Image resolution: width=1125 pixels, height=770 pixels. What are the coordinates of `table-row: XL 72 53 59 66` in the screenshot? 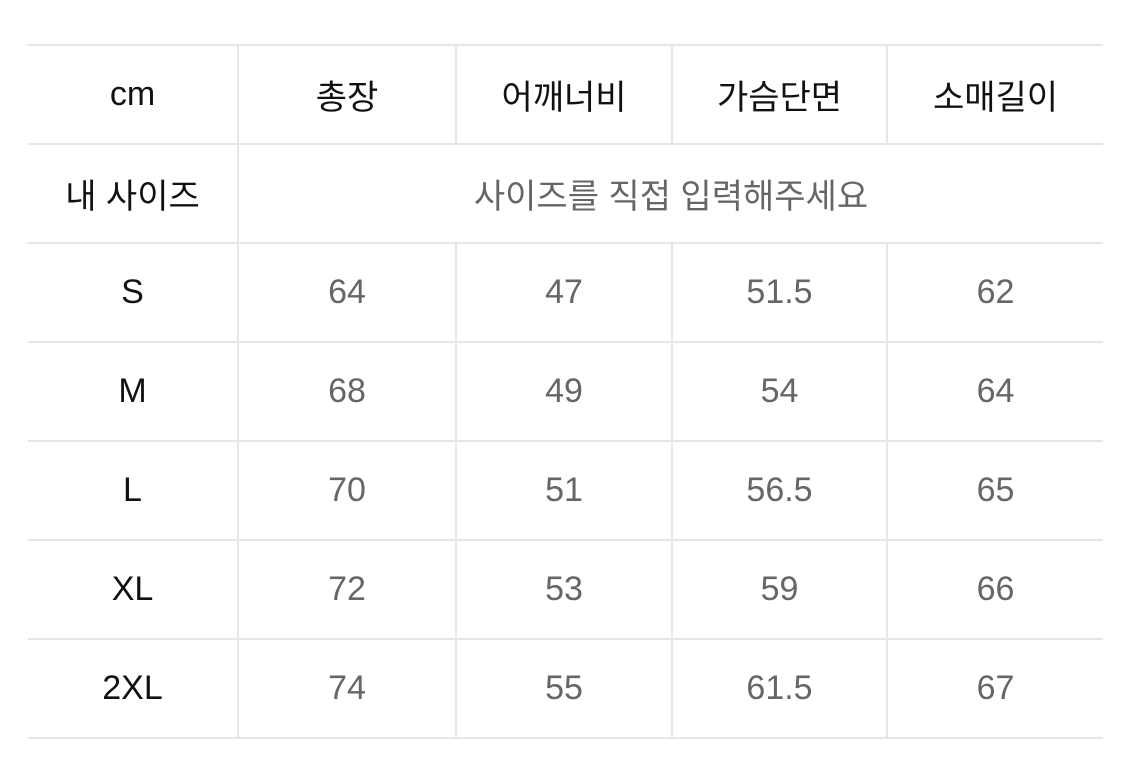 It's located at (565, 589).